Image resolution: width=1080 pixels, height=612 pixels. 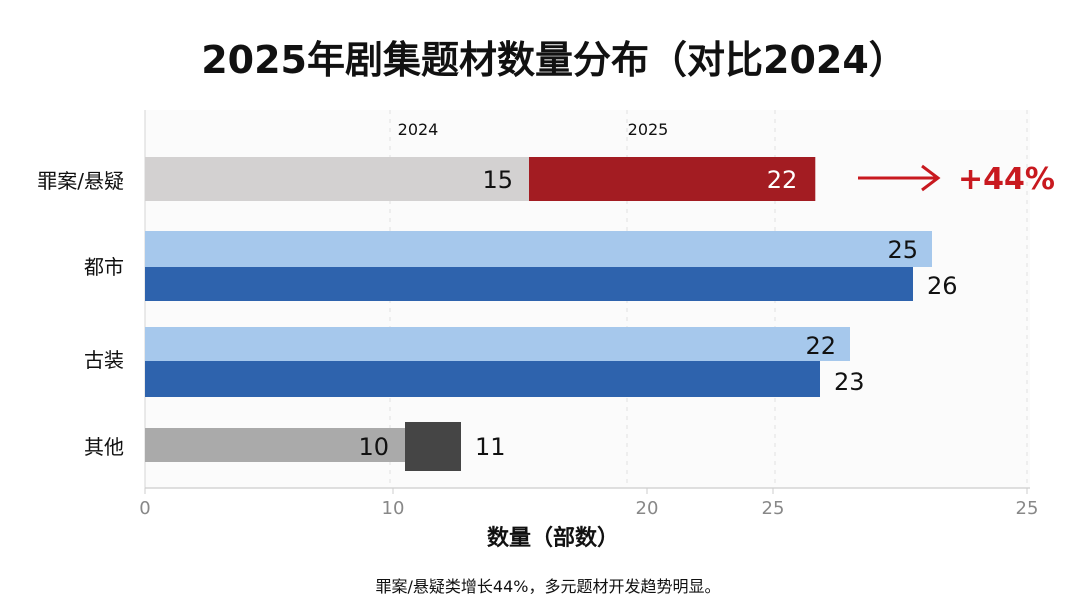 I want to click on bar-2025-urban, so click(x=529, y=284).